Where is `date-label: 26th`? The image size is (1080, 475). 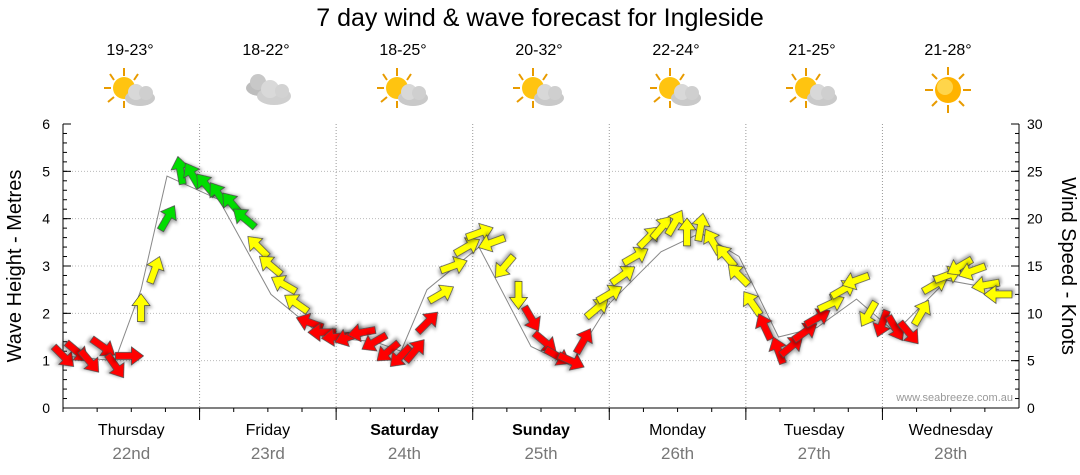 date-label: 26th is located at coordinates (677, 453).